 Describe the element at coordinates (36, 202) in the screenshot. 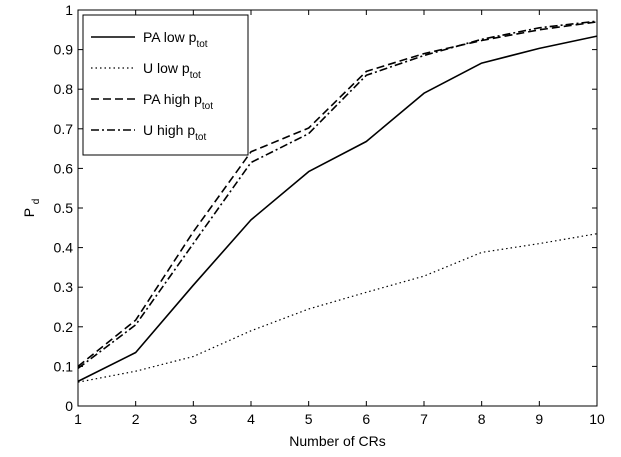

I see `y-axis-label-subscript: d` at that location.